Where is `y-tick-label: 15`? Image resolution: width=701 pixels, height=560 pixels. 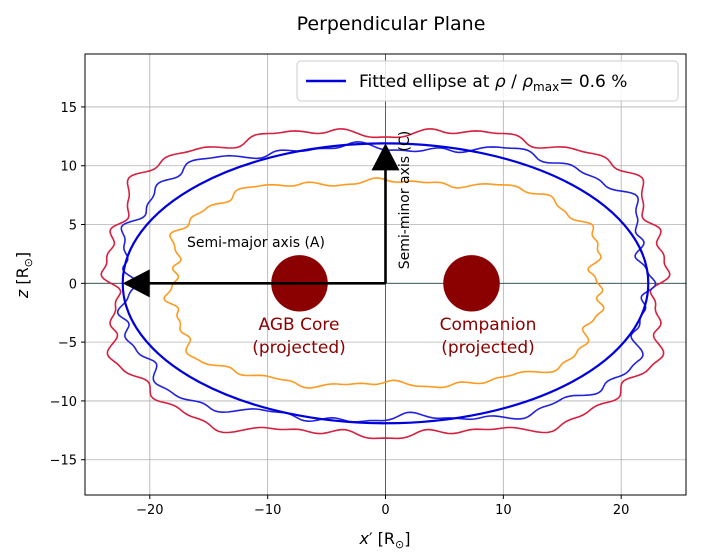 y-tick-label: 15 is located at coordinates (68, 108).